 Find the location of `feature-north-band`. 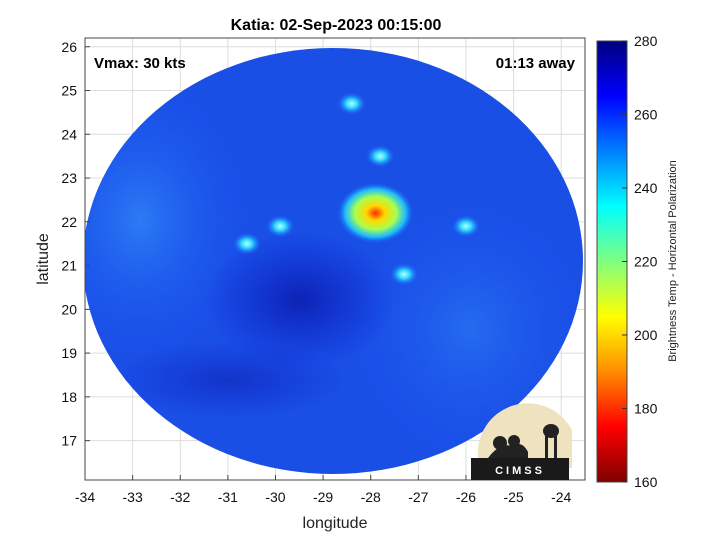

feature-north-band is located at coordinates (380, 156).